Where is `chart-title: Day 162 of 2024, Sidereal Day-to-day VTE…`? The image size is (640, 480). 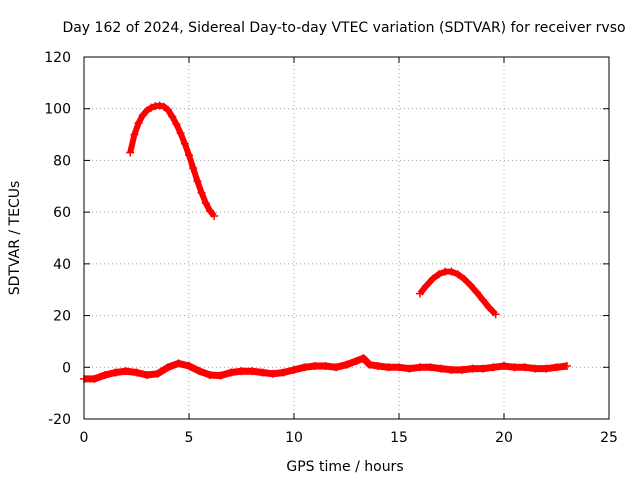
chart-title: Day 162 of 2024, Sidereal Day-to-day VTE… is located at coordinates (343, 28).